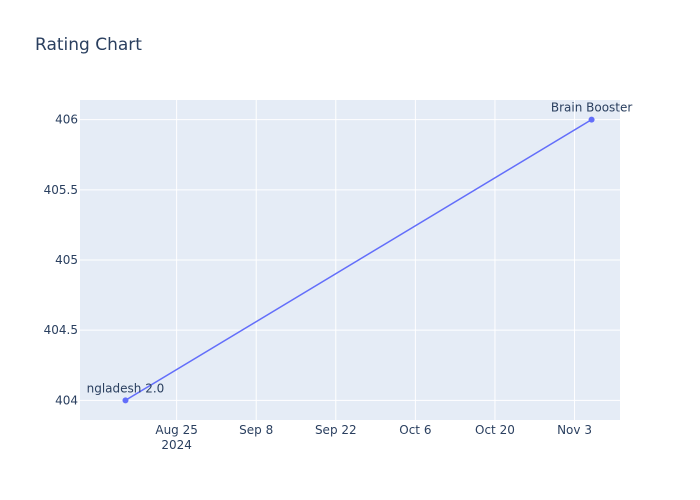 This screenshot has height=500, width=700. Describe the element at coordinates (66, 260) in the screenshot. I see `y-tick-label: 405` at that location.